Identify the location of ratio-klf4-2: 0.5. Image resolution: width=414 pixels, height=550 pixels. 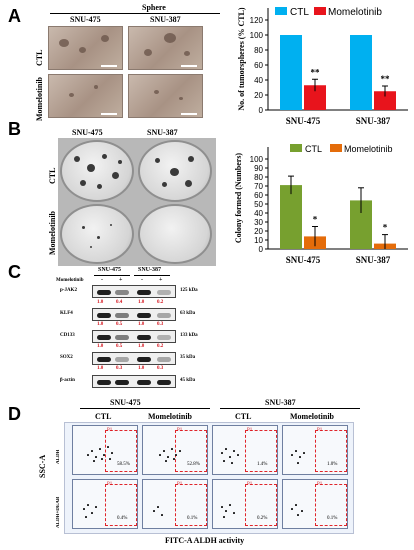
(119, 324).